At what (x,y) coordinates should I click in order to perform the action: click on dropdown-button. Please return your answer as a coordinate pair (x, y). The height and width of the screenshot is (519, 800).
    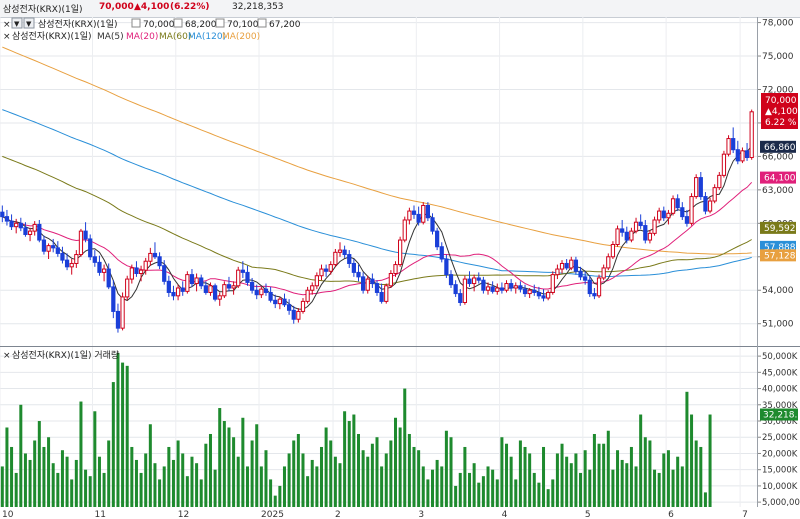
    Looking at the image, I should click on (17, 23).